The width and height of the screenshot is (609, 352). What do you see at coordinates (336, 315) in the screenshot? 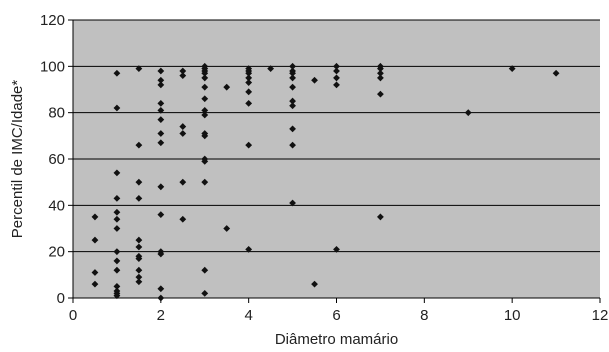
I see `x-tick-label-6: 6` at bounding box center [336, 315].